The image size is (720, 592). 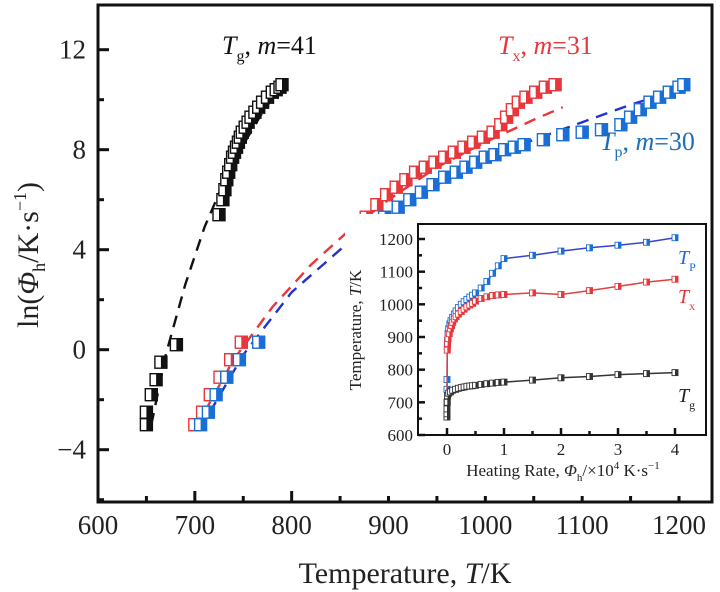 What do you see at coordinates (195, 525) in the screenshot?
I see `x-tick-label: 700` at bounding box center [195, 525].